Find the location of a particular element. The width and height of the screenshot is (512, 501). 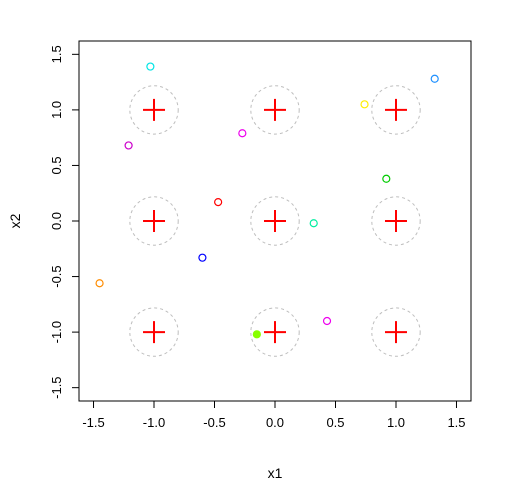

x-tick-label: -1.5 is located at coordinates (93, 422).